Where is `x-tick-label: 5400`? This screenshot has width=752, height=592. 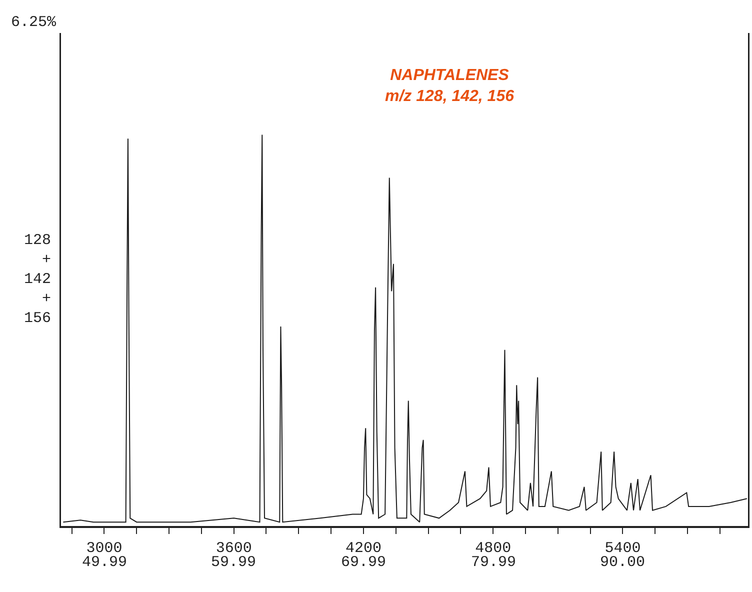 x-tick-label: 5400 is located at coordinates (622, 548).